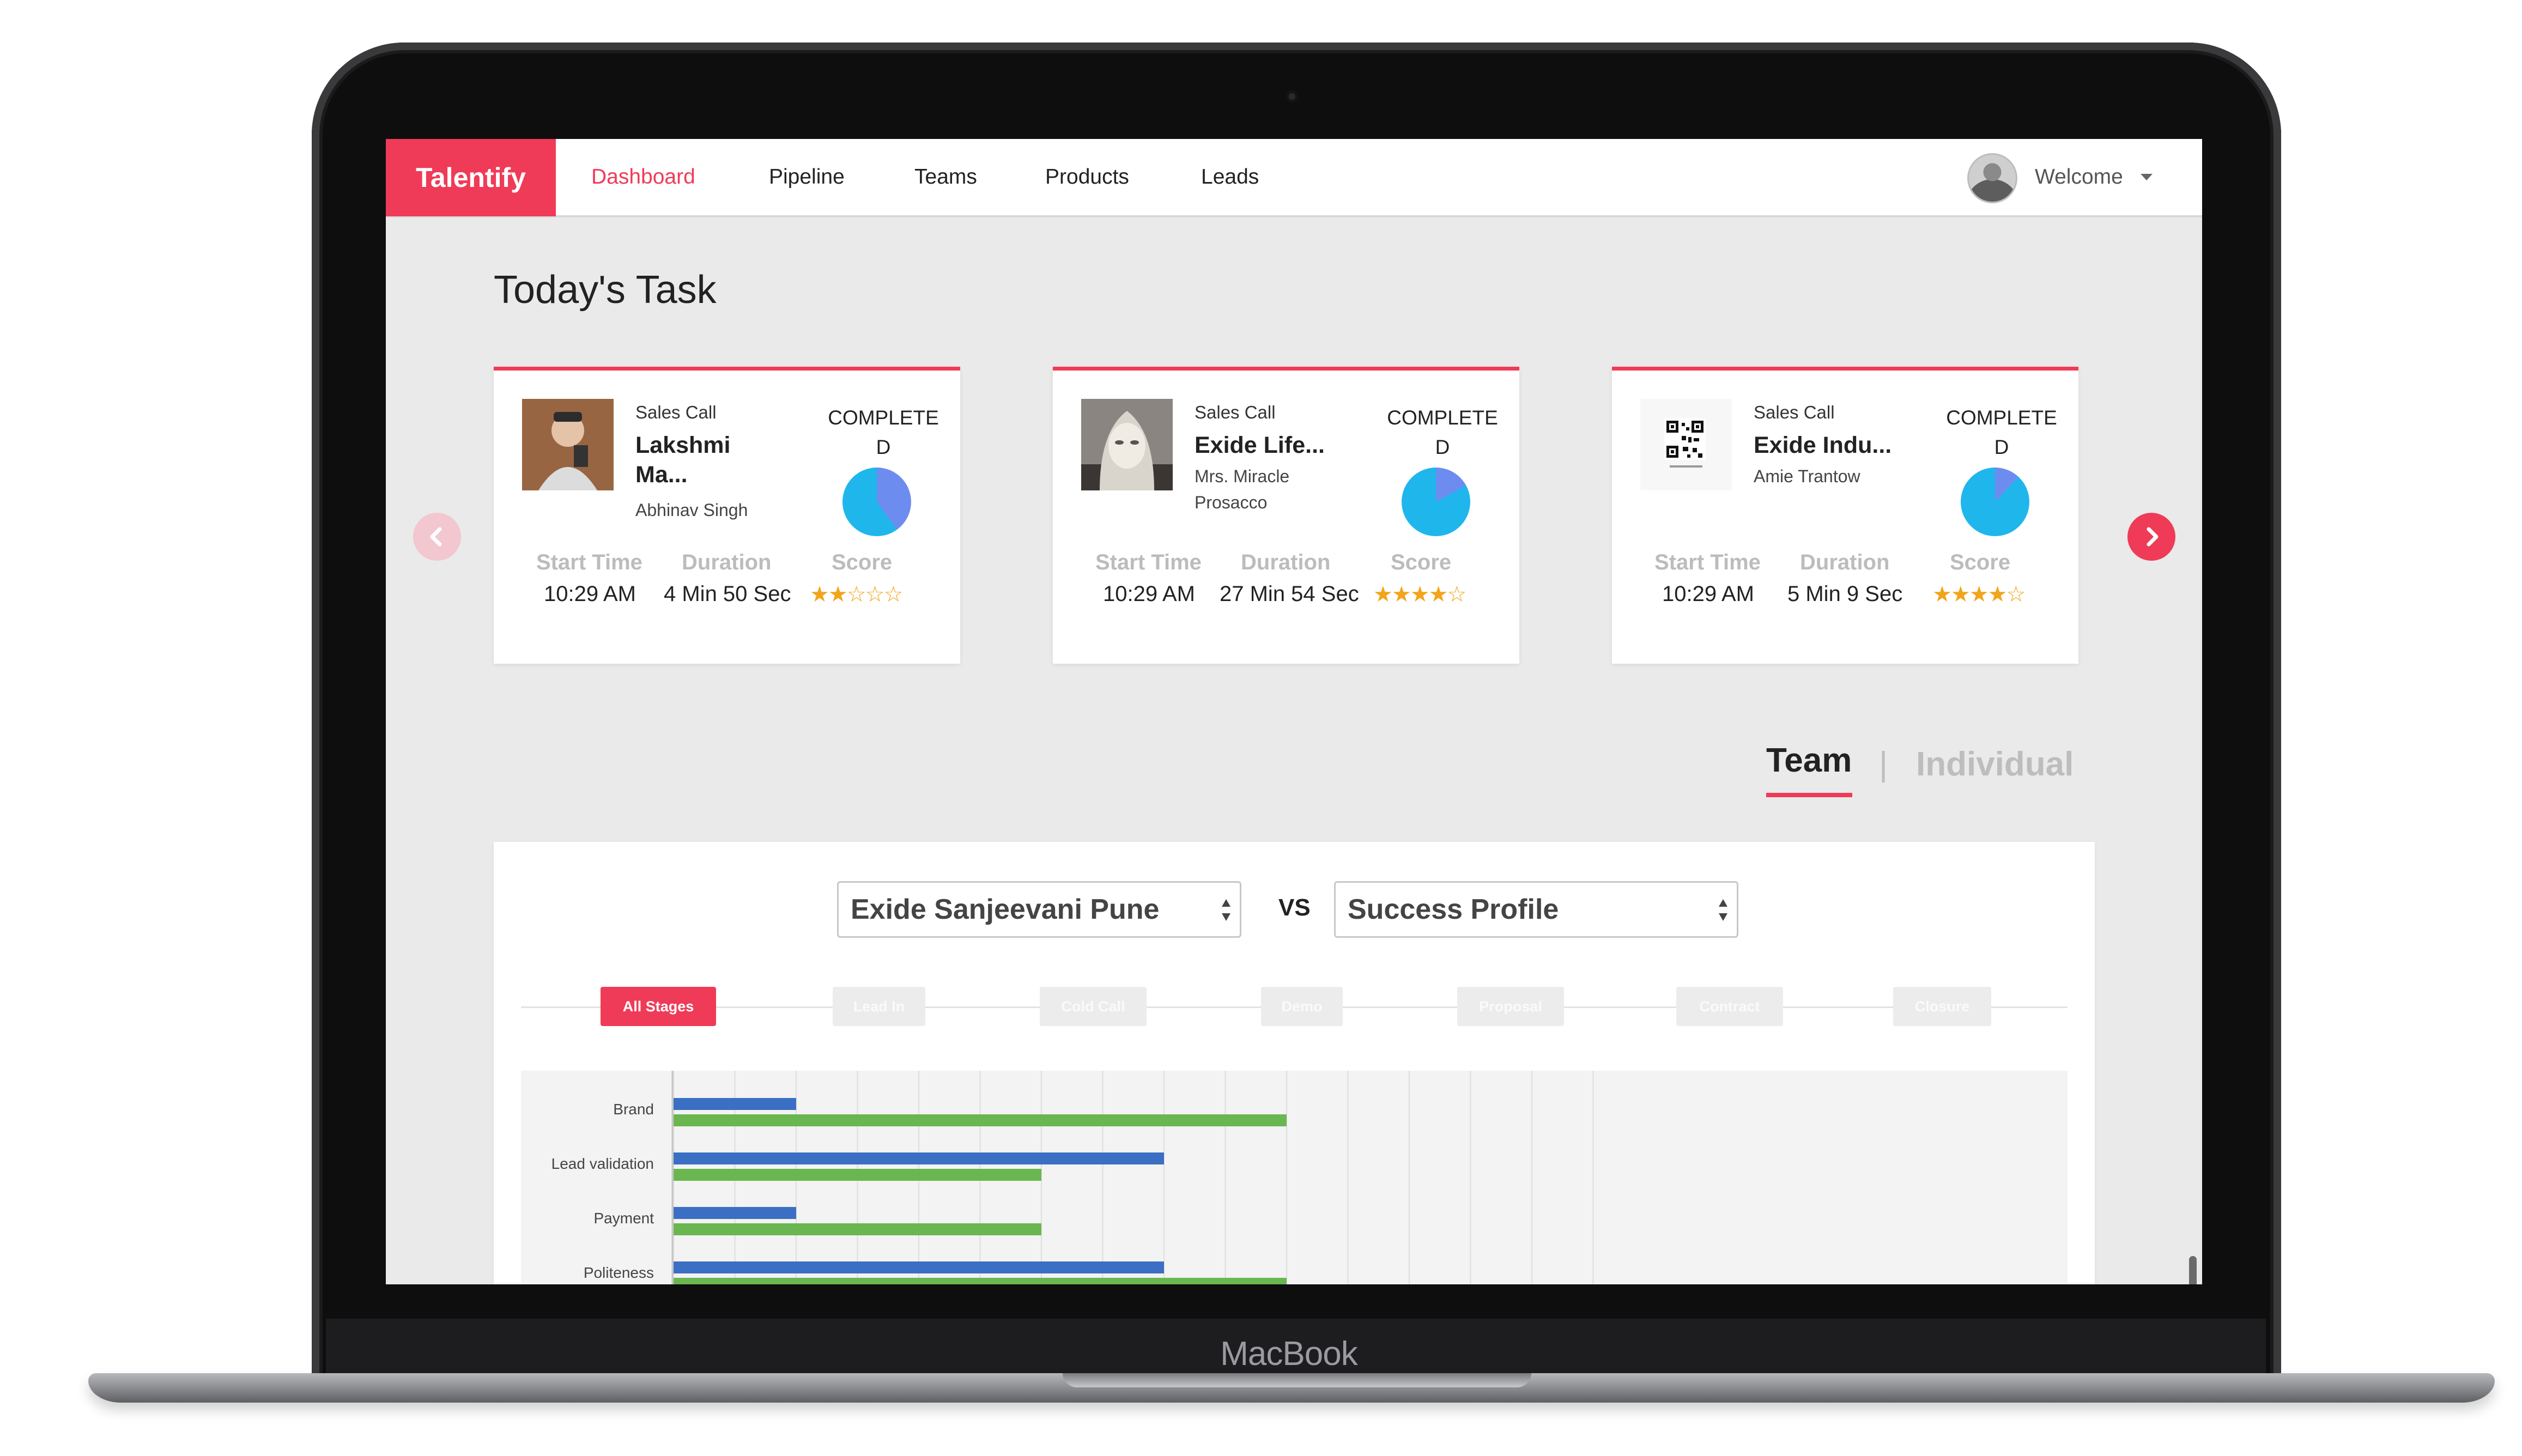 The image size is (2522, 1456). What do you see at coordinates (1289, 594) in the screenshot?
I see `duration-value: 27 Min 54 Sec` at bounding box center [1289, 594].